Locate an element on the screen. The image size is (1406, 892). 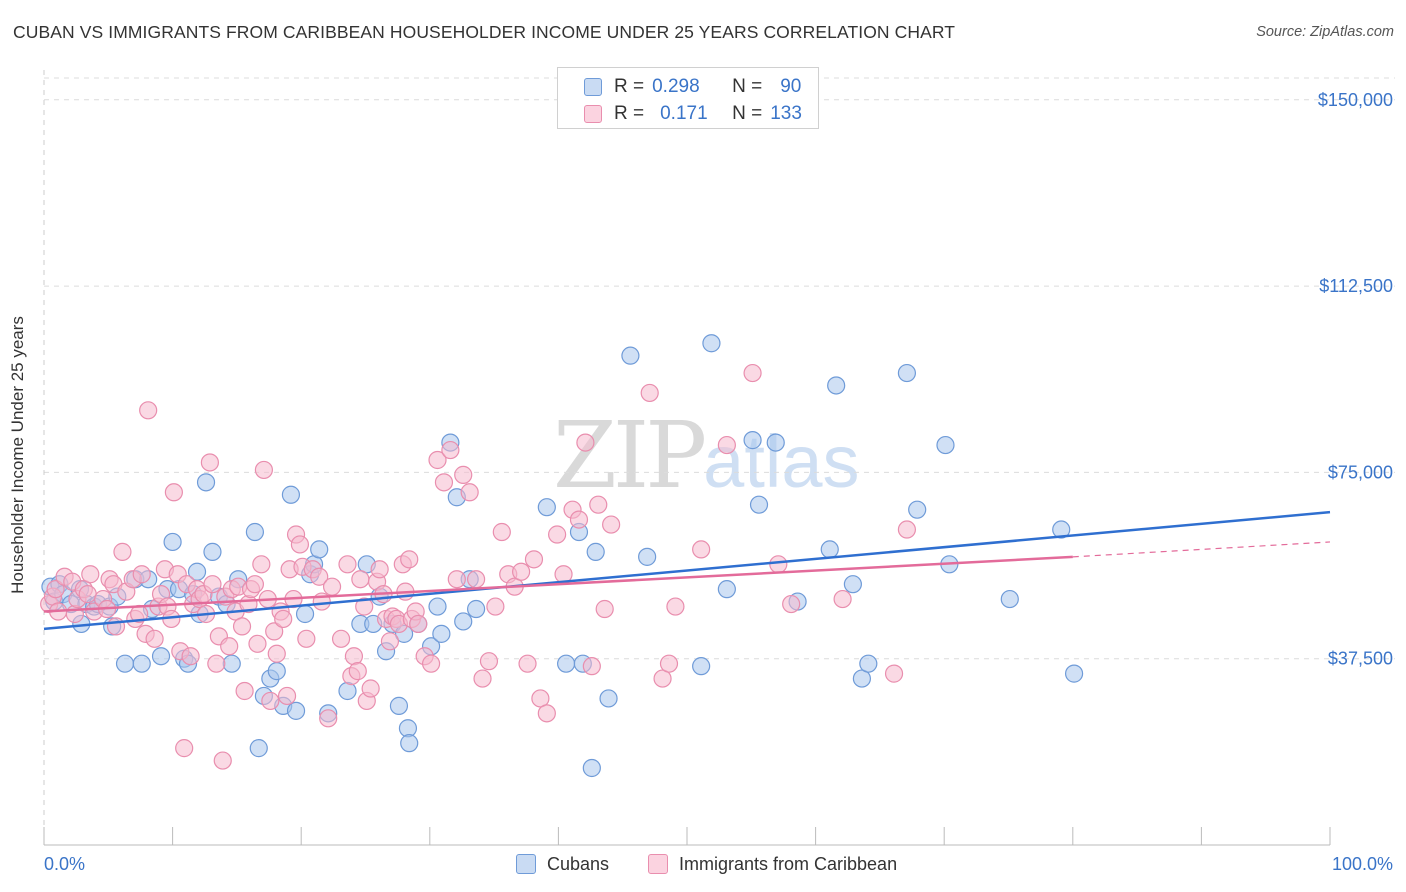
bottom-legend-label-caribbean: Immigrants from Caribbean is located at coordinates (788, 863).